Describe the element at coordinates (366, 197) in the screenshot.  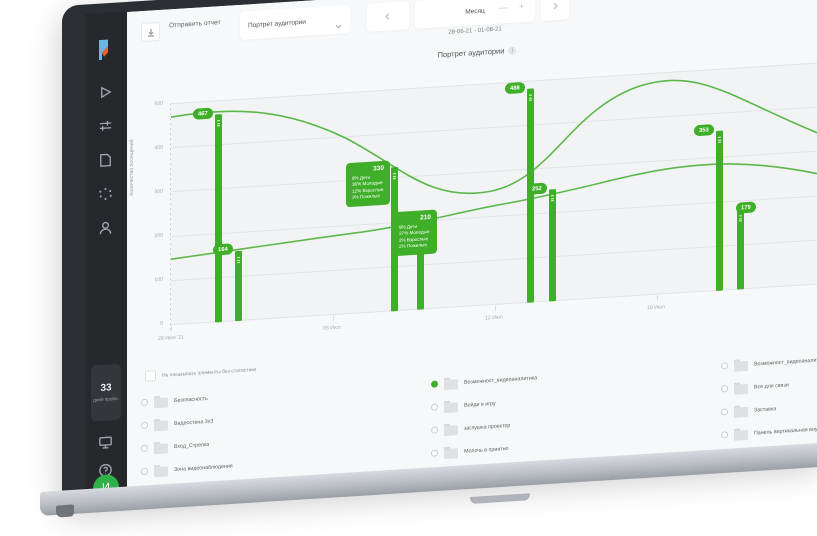
I see `tooltip-row: 3% Пожилые` at that location.